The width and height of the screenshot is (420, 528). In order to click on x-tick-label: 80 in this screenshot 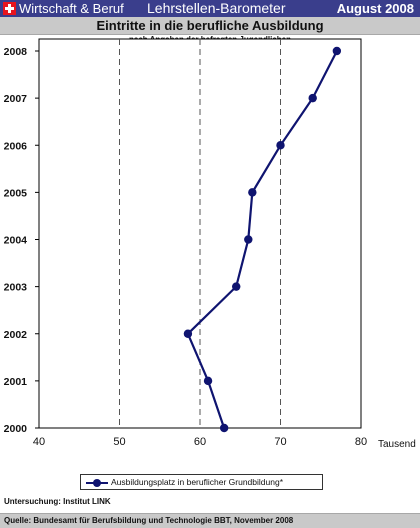, I will do `click(361, 442)`.